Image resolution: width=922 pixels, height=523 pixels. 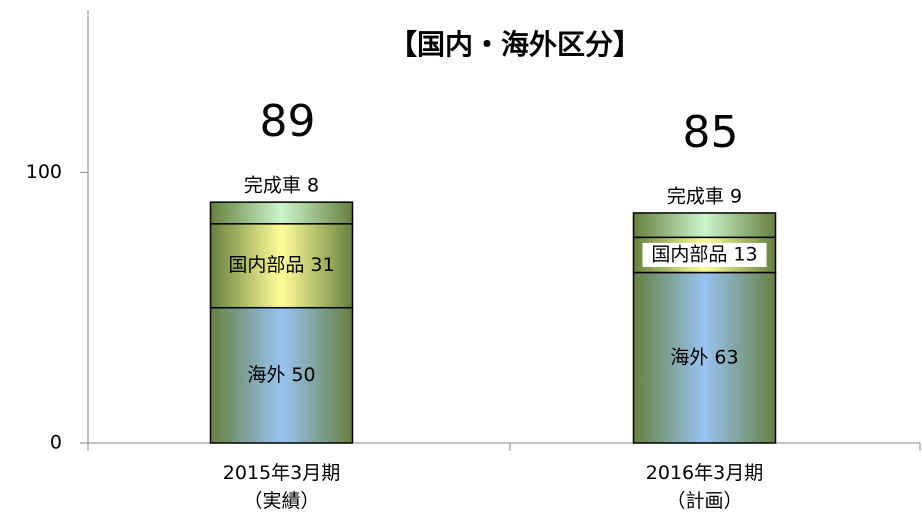 I want to click on data-label: 完成車 8, so click(x=281, y=186).